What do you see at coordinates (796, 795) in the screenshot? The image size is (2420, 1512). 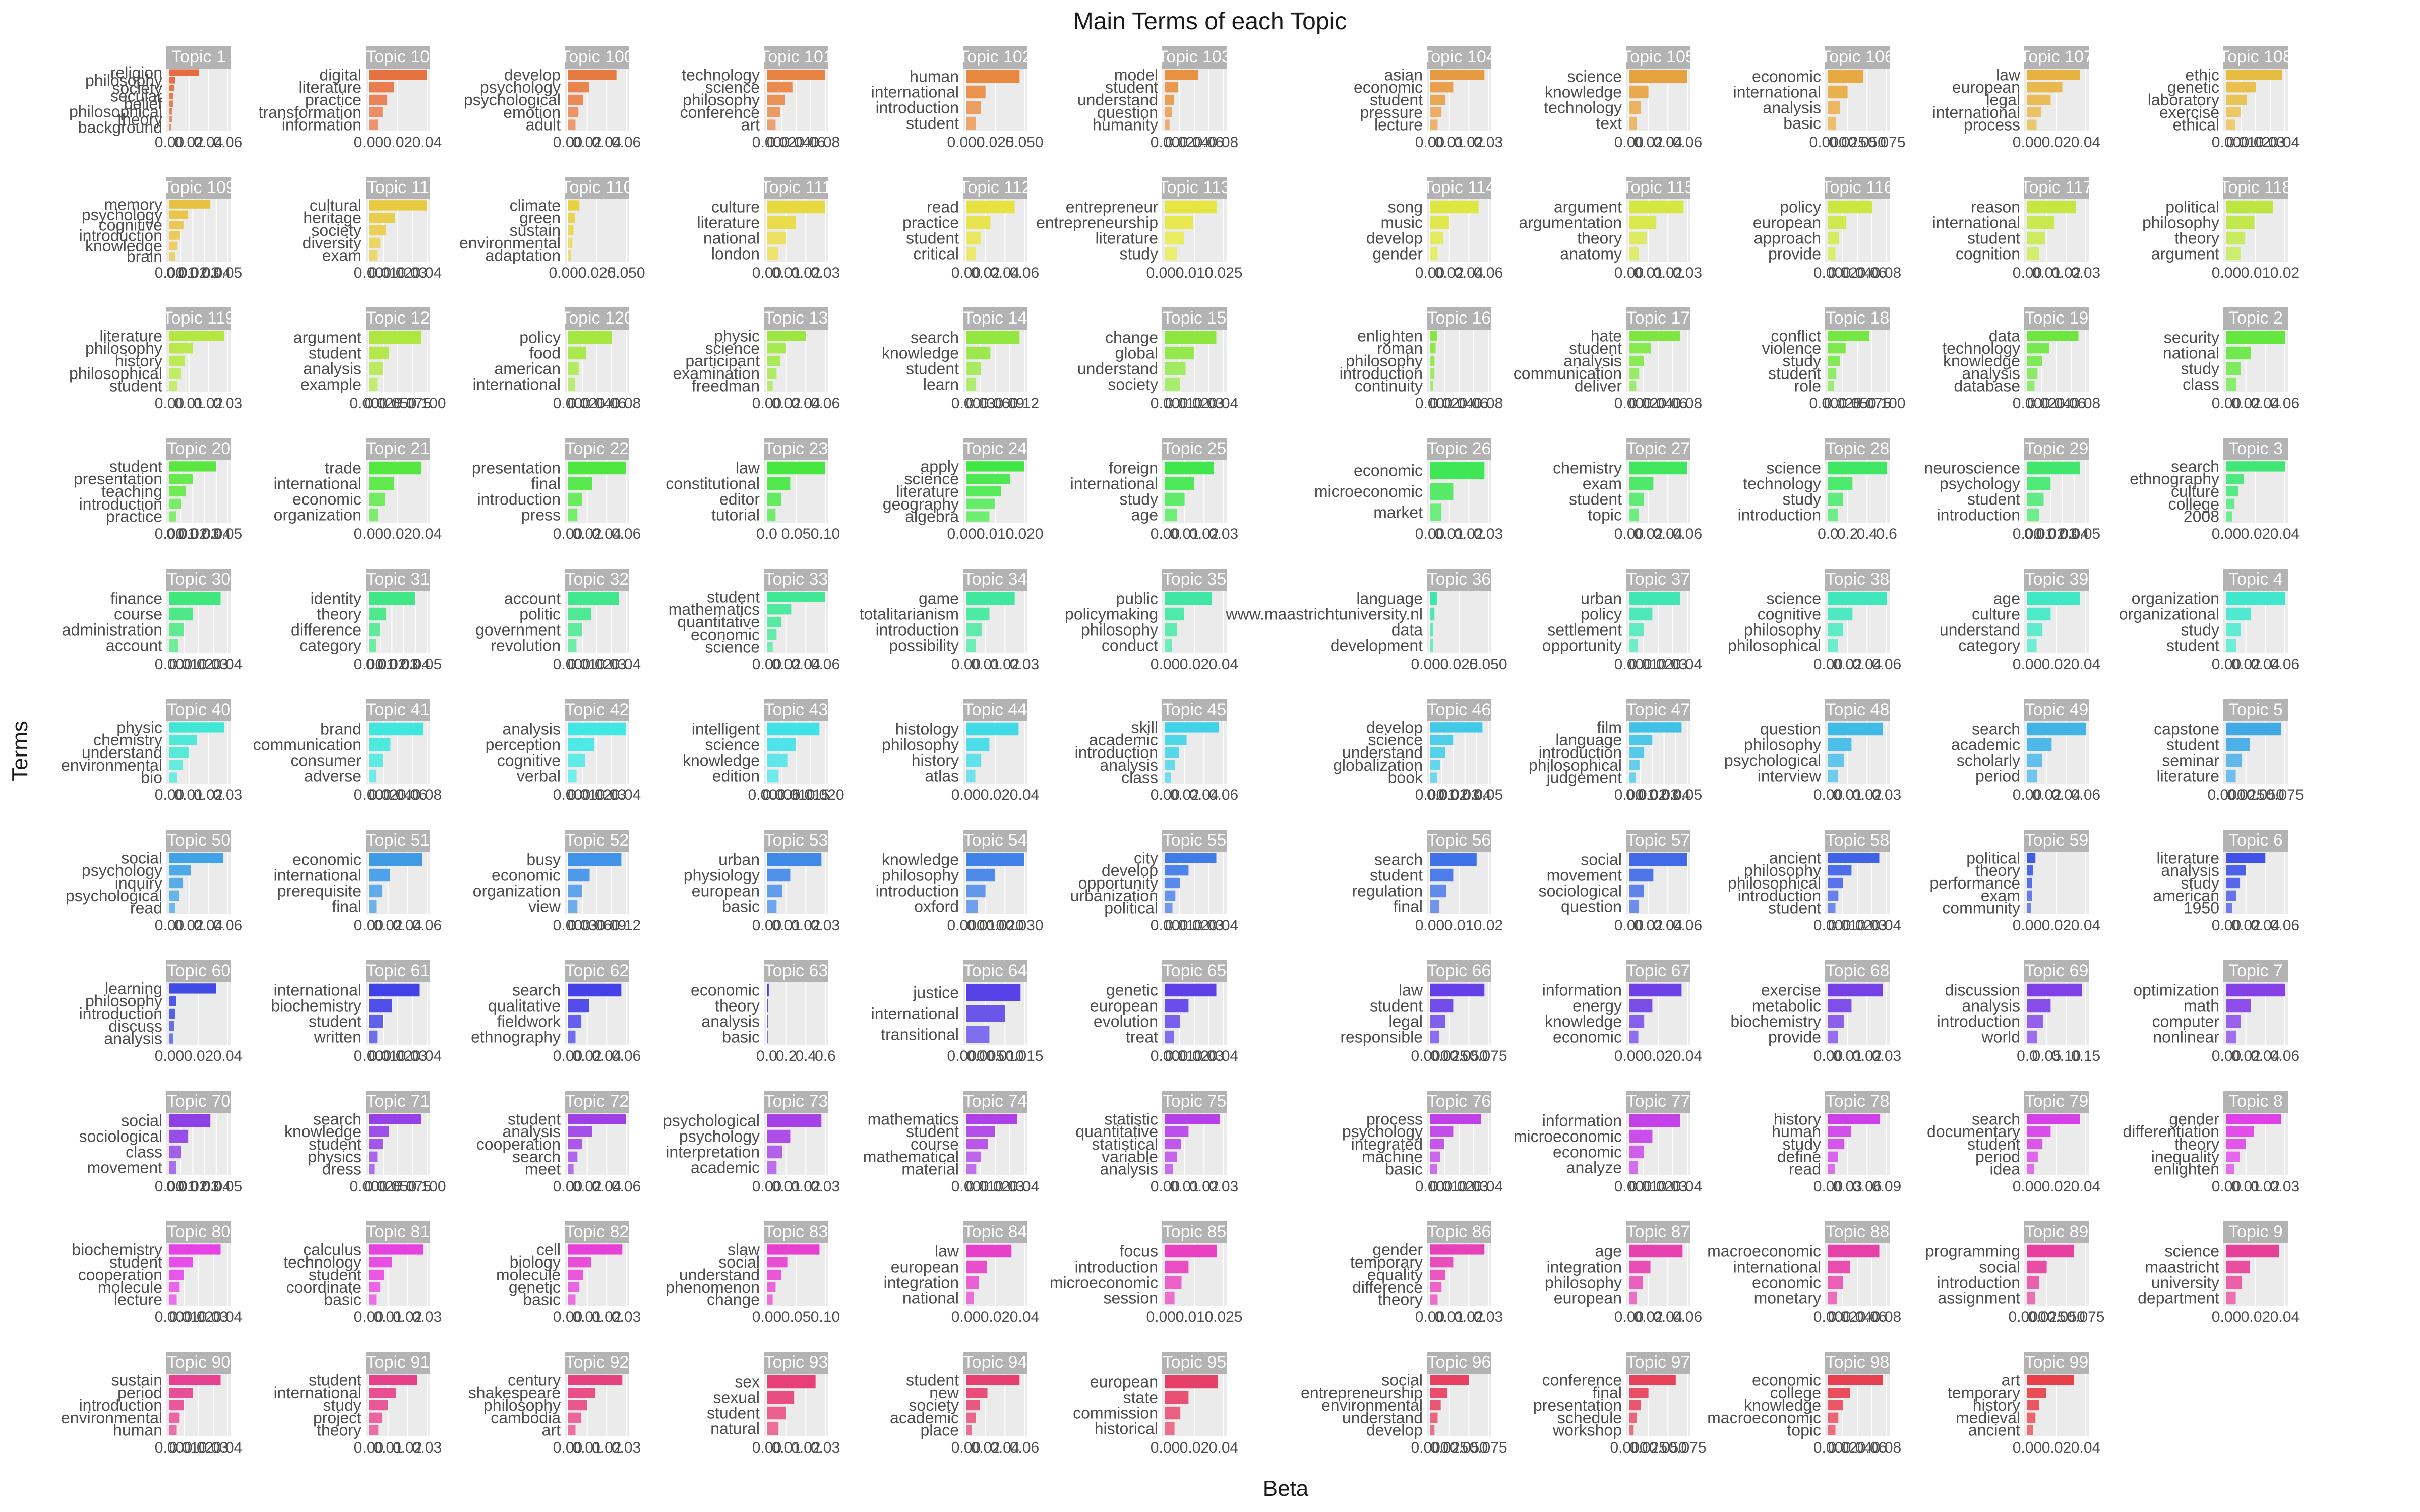 I see `tick-label: 0.010` at bounding box center [796, 795].